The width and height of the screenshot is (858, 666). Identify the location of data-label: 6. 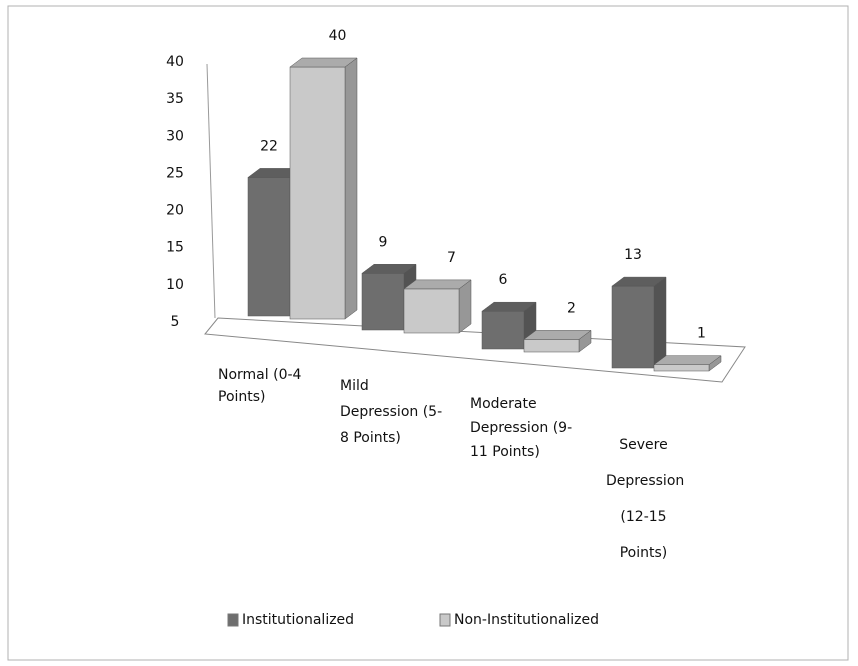
(503, 280).